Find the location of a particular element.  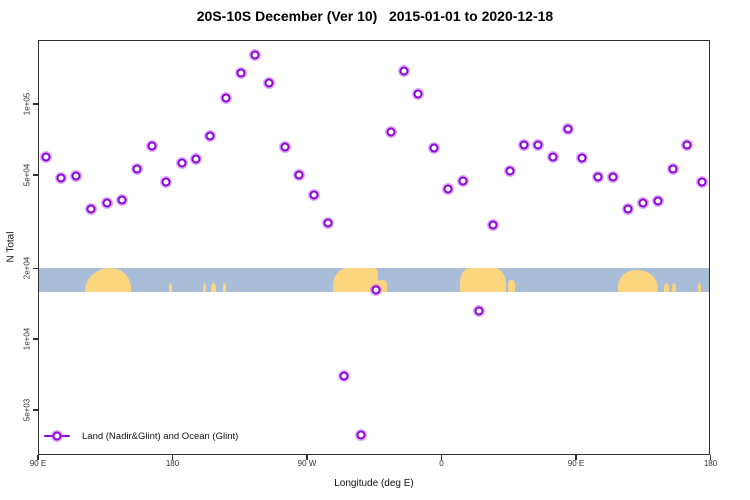

x-axis-tick-label: 90 W is located at coordinates (307, 463).